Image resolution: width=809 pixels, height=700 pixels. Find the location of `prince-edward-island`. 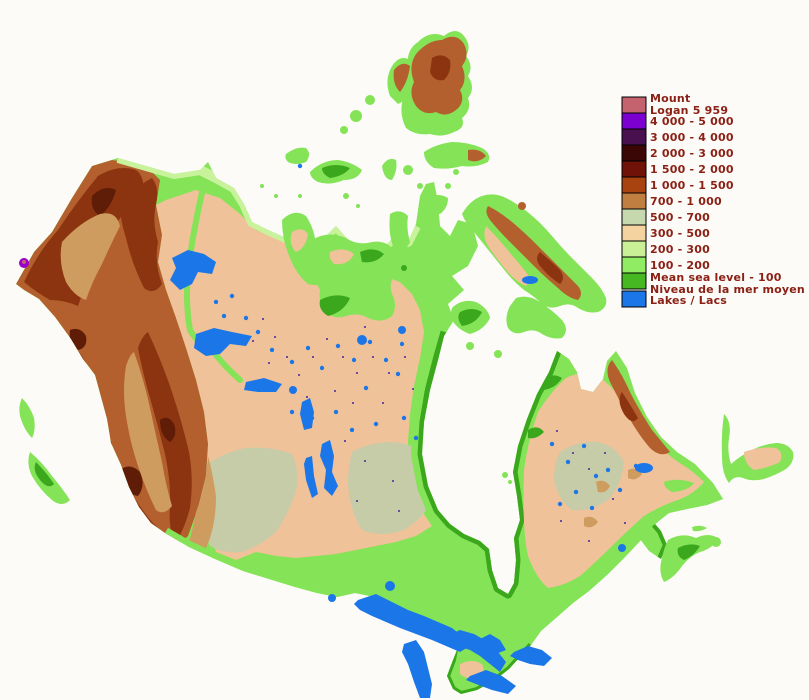

prince-edward-island is located at coordinates (699, 528).